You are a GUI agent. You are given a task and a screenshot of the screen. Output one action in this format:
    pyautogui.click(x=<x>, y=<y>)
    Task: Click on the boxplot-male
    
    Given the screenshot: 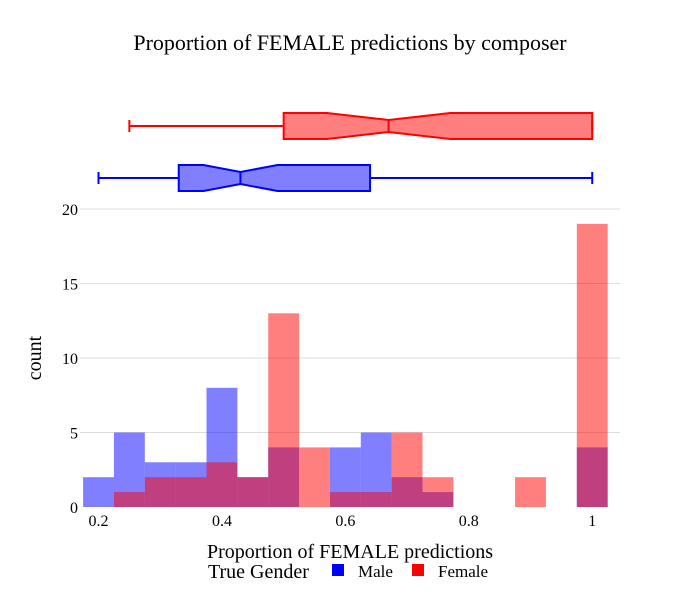 What is the action you would take?
    pyautogui.click(x=345, y=178)
    